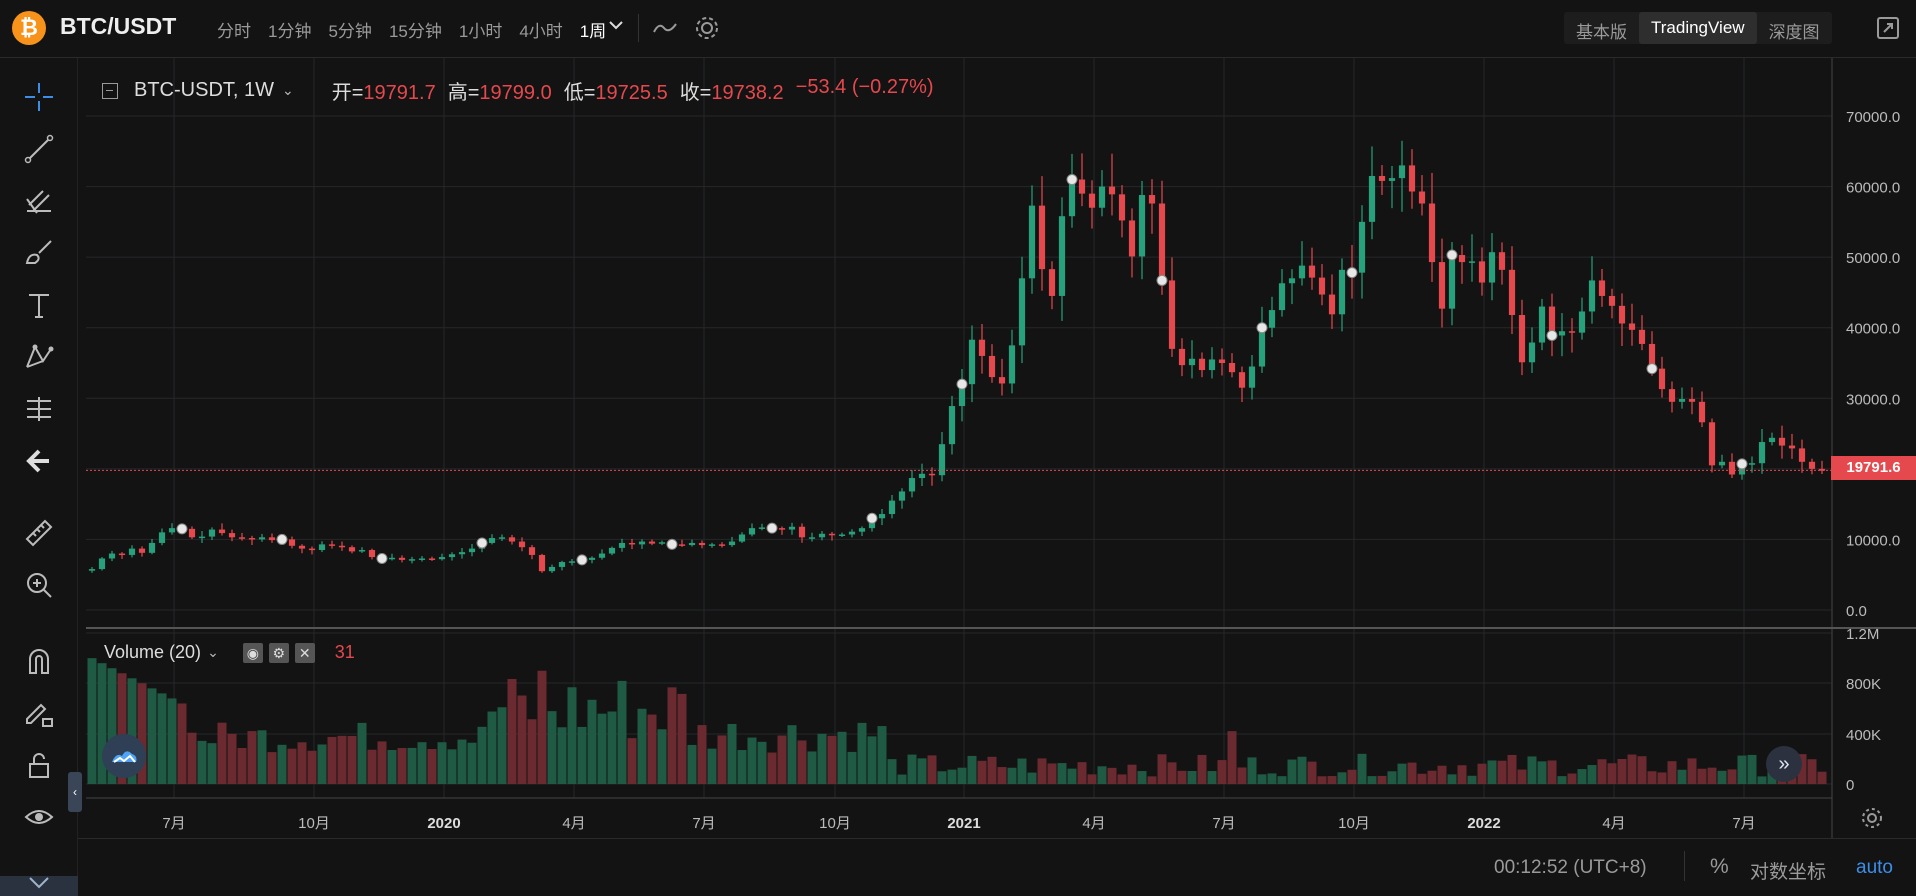 The width and height of the screenshot is (1916, 896). What do you see at coordinates (1794, 32) in the screenshot?
I see `view-depth: 深度图` at bounding box center [1794, 32].